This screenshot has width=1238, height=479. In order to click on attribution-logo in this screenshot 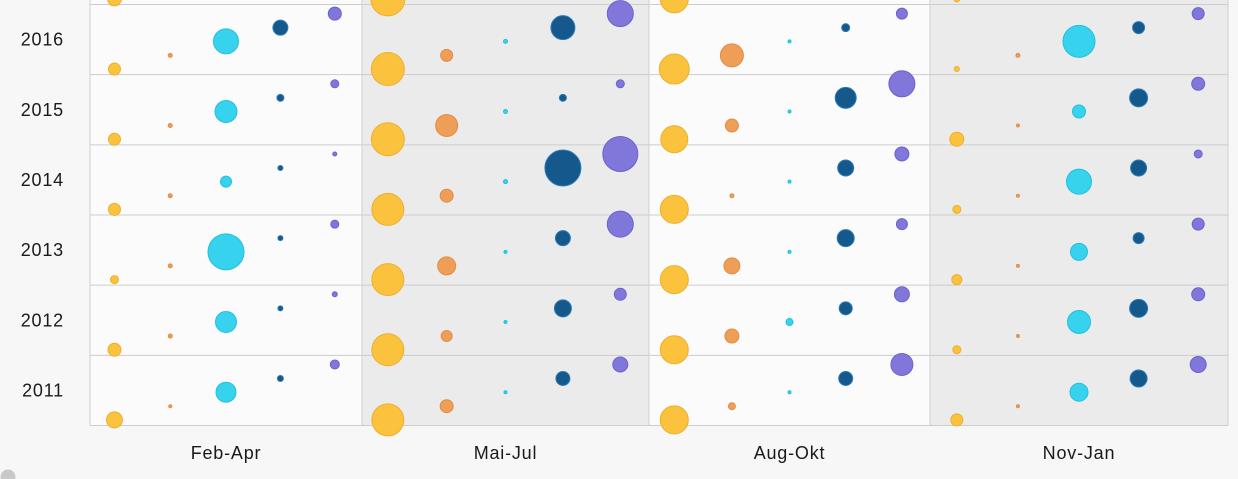, I will do `click(8, 474)`.